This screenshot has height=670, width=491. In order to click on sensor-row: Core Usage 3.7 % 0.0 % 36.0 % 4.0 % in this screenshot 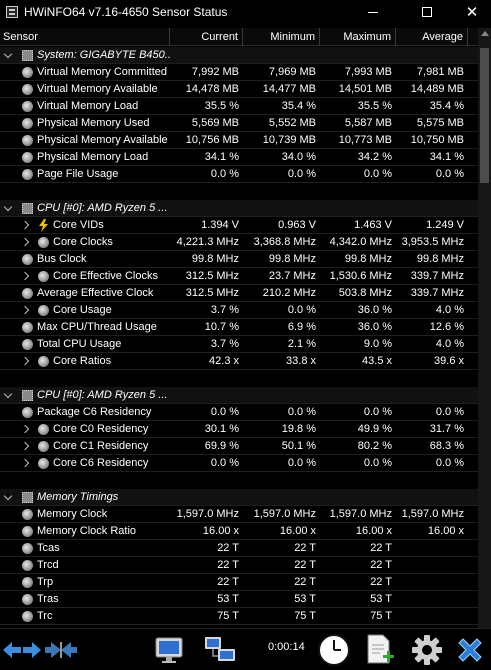, I will do `click(239, 310)`.